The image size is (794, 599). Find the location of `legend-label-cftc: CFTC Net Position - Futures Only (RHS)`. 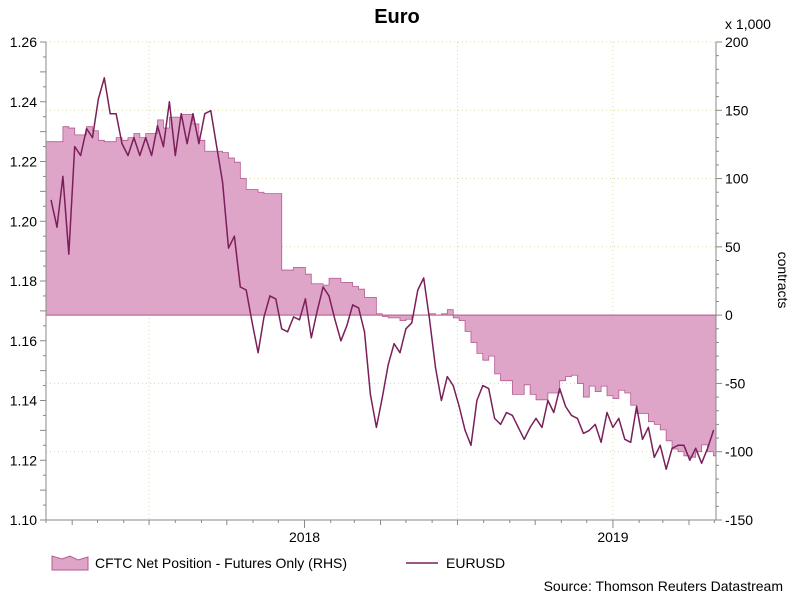

legend-label-cftc: CFTC Net Position - Futures Only (RHS) is located at coordinates (221, 563).